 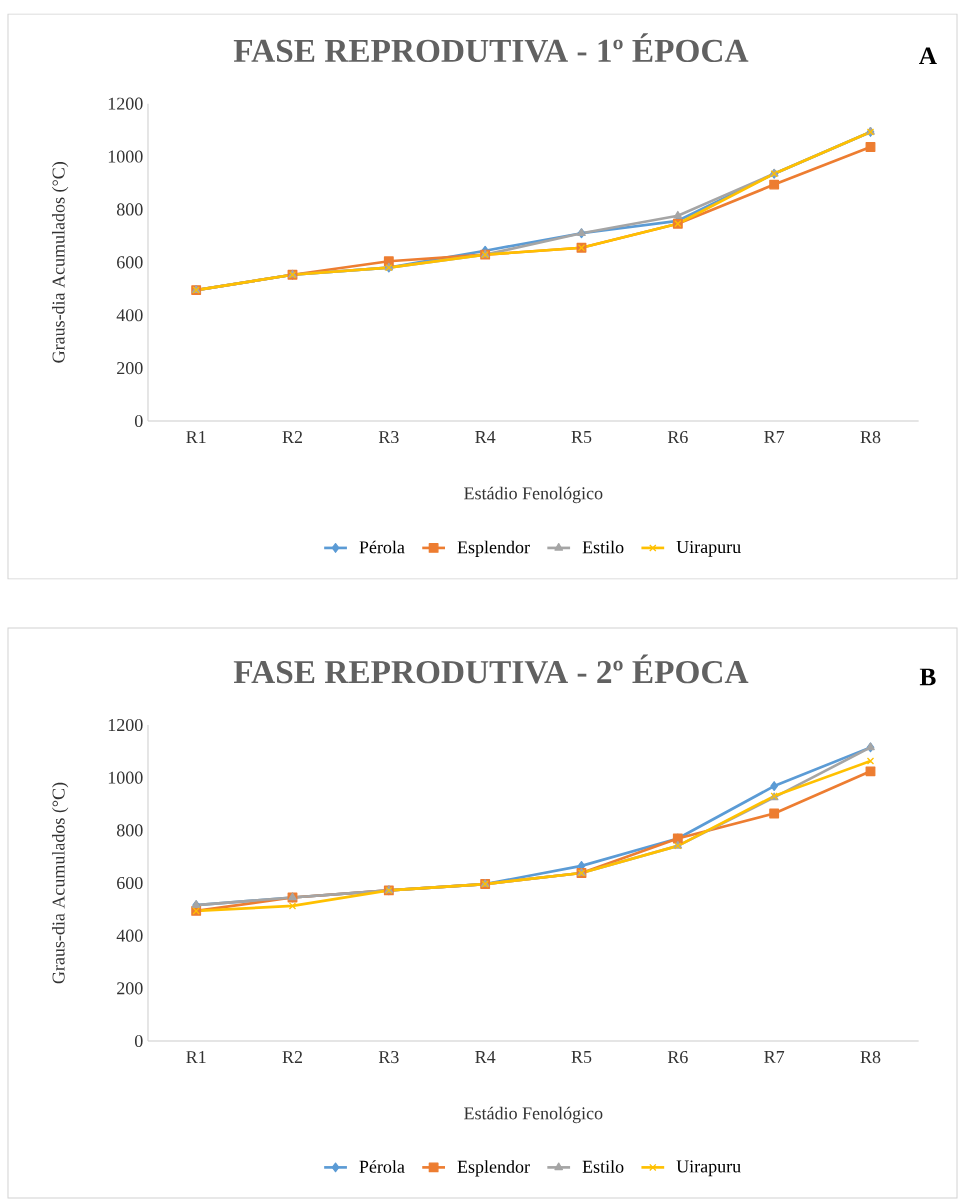 What do you see at coordinates (491, 669) in the screenshot?
I see `chart-title: FASE REPRODUTIVA - 2º ÉPOCA` at bounding box center [491, 669].